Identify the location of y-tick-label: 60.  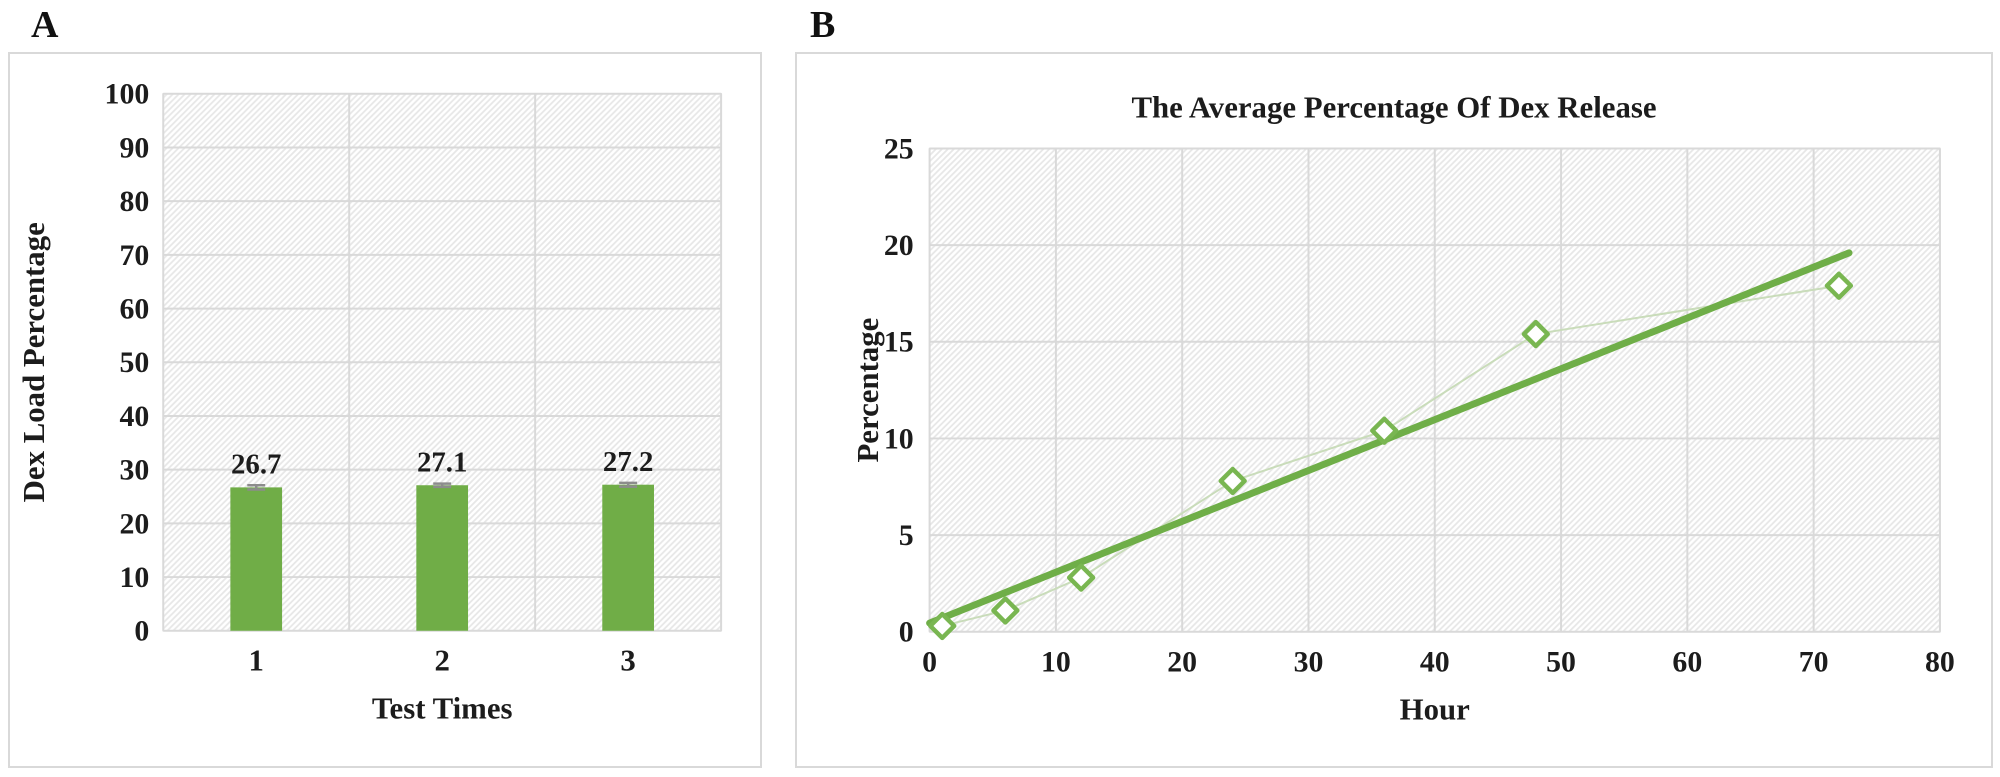
(134, 309).